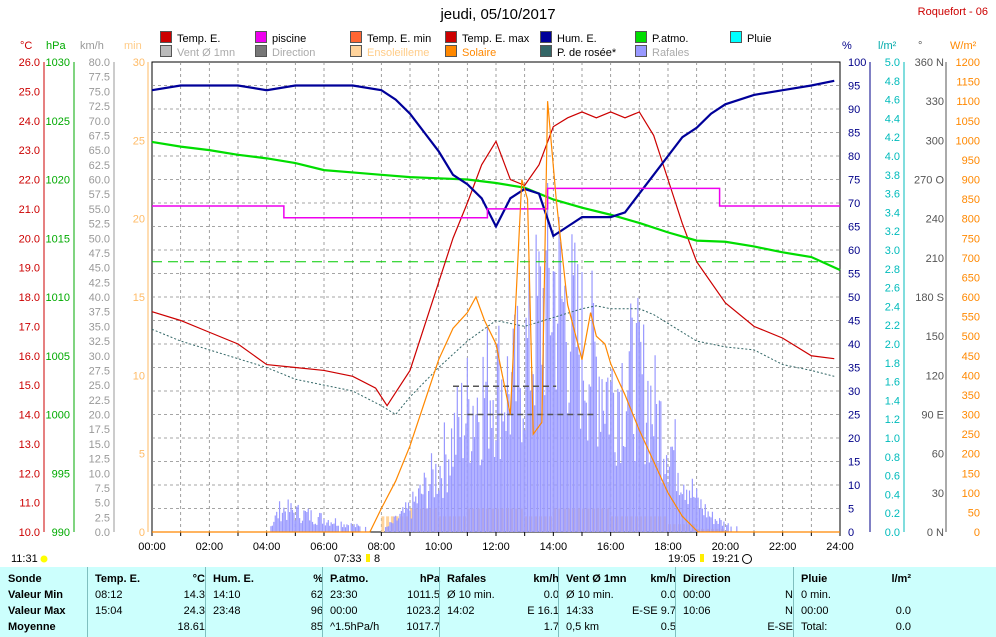 The width and height of the screenshot is (996, 637). What do you see at coordinates (99, 78) in the screenshot?
I see `wind-tick-label: 77.5` at bounding box center [99, 78].